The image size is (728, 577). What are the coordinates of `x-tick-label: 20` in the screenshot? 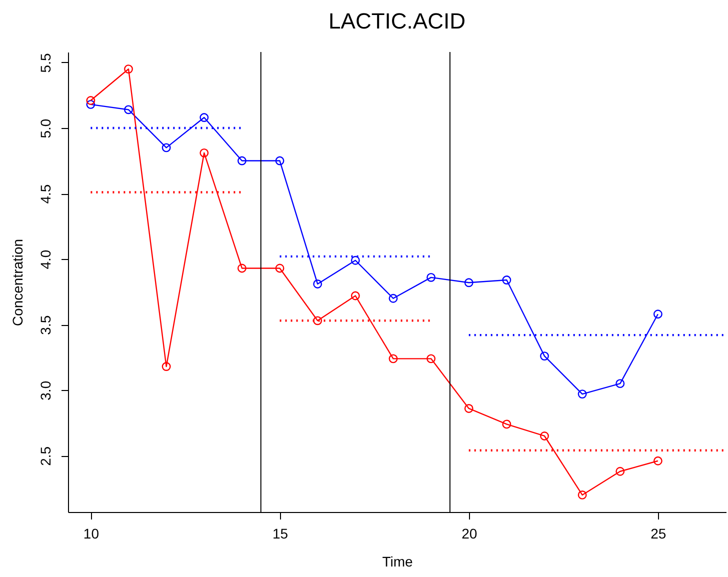 It's located at (470, 534).